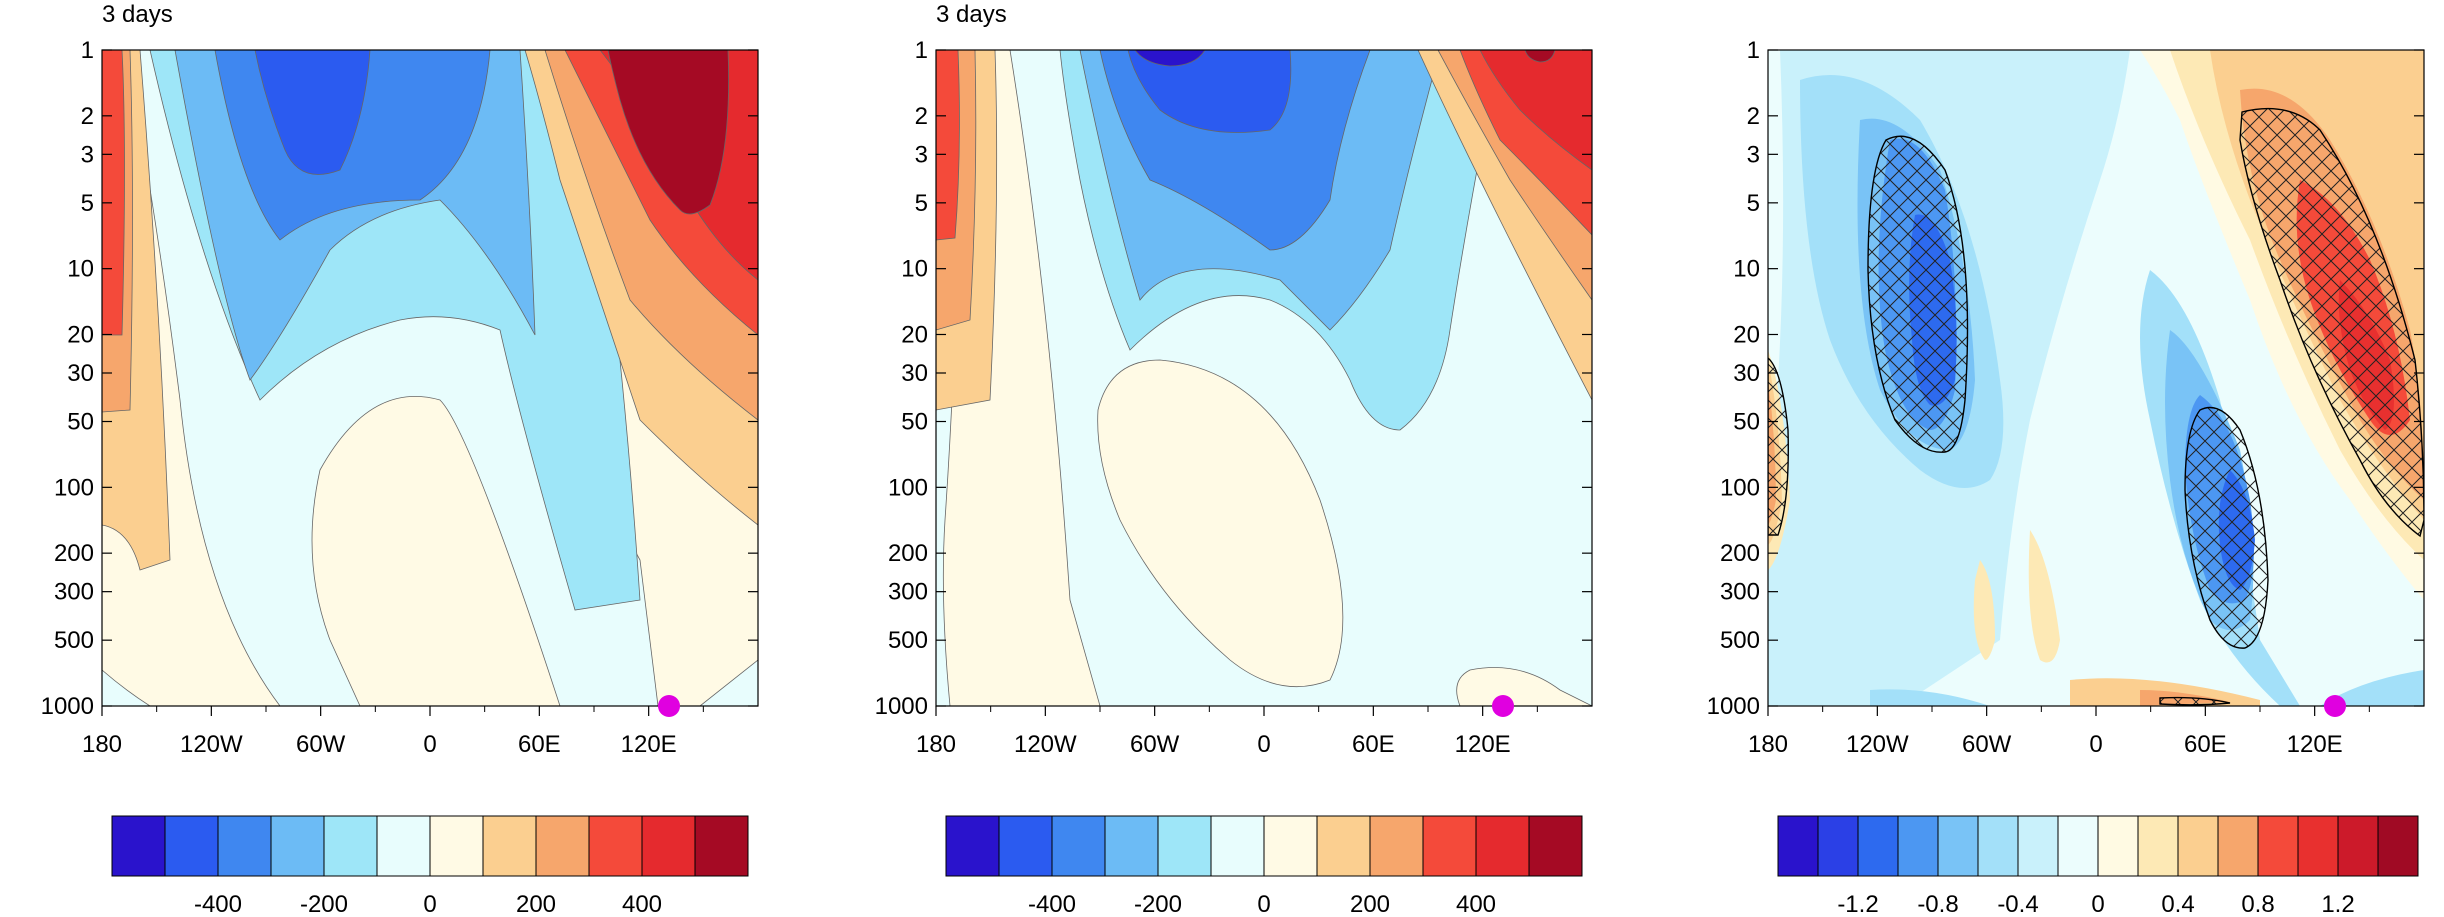  I want to click on colorbar-label: 0.4, so click(2177, 904).